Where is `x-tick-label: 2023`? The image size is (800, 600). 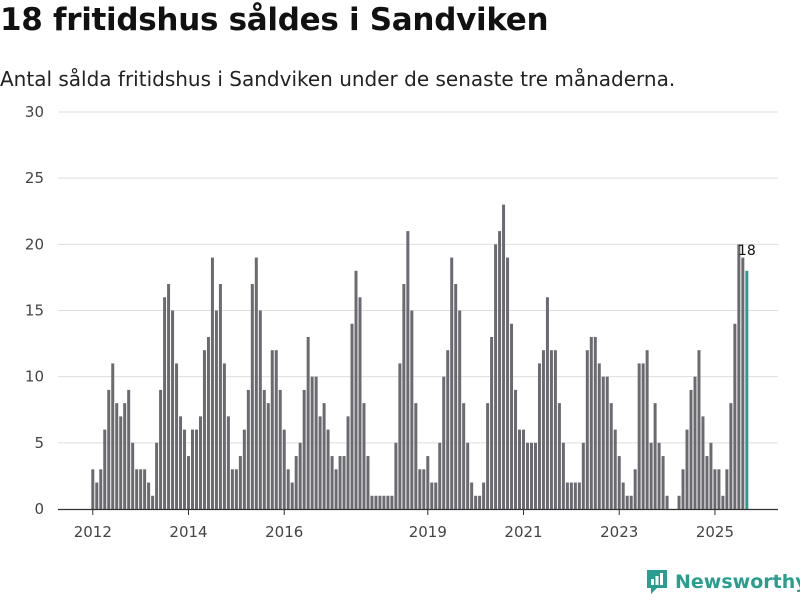
x-tick-label: 2023 is located at coordinates (619, 532).